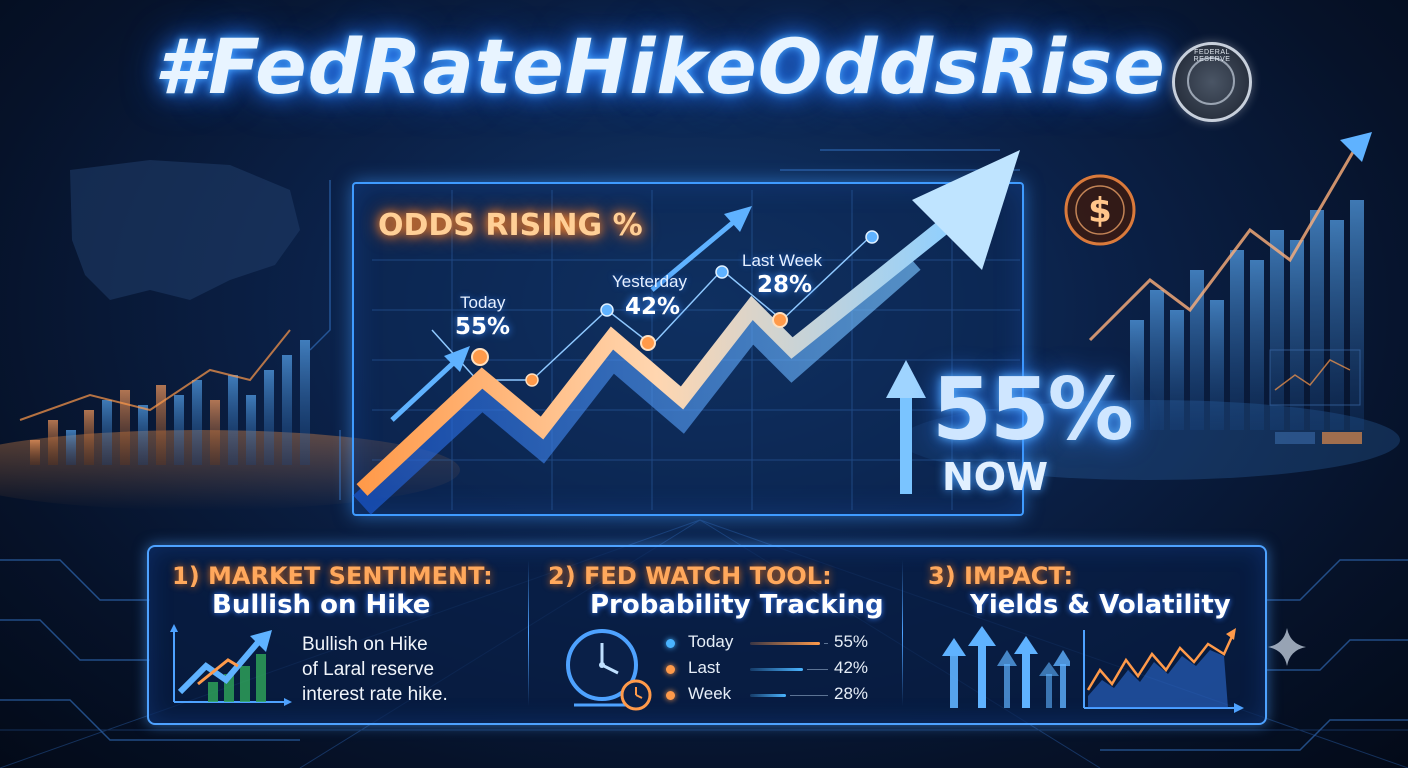 The height and width of the screenshot is (768, 1408). What do you see at coordinates (690, 576) in the screenshot?
I see `section2-heading: 2) FED WATCH TOOL:` at bounding box center [690, 576].